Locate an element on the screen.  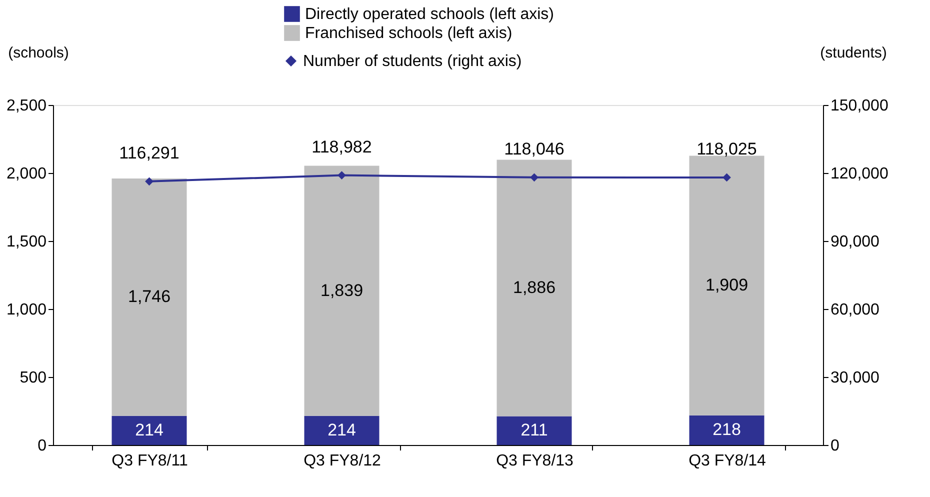
y2-axis-title: (students) is located at coordinates (853, 53).